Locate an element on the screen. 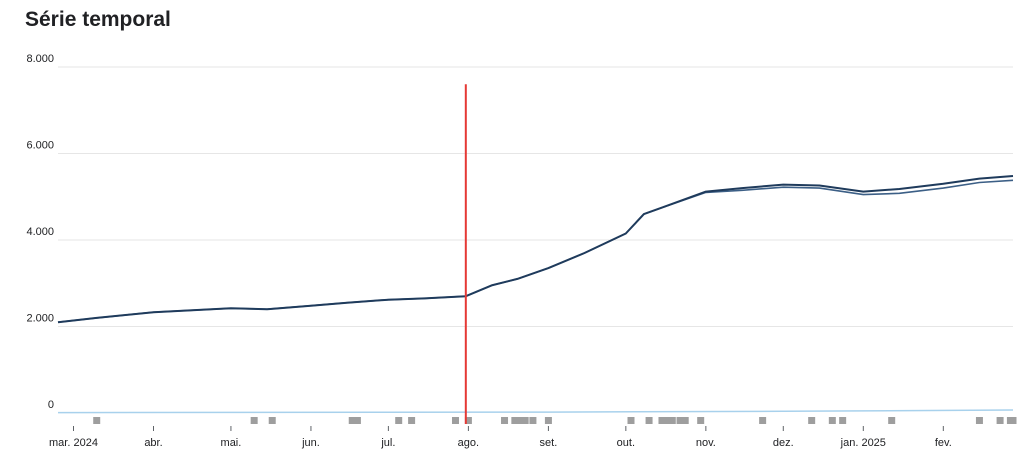 The image size is (1024, 465). x-tick-label: mar. 2024 is located at coordinates (73, 443).